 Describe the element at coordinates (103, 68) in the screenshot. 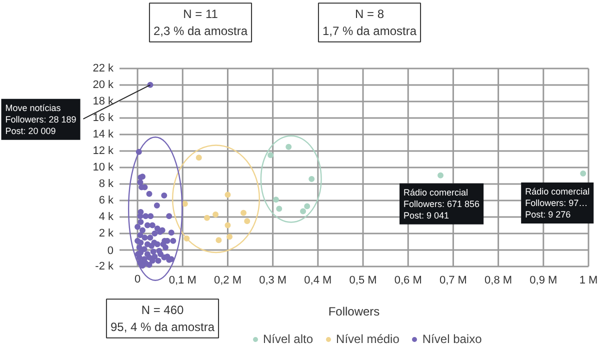

I see `y-tick-label: 22 k` at that location.